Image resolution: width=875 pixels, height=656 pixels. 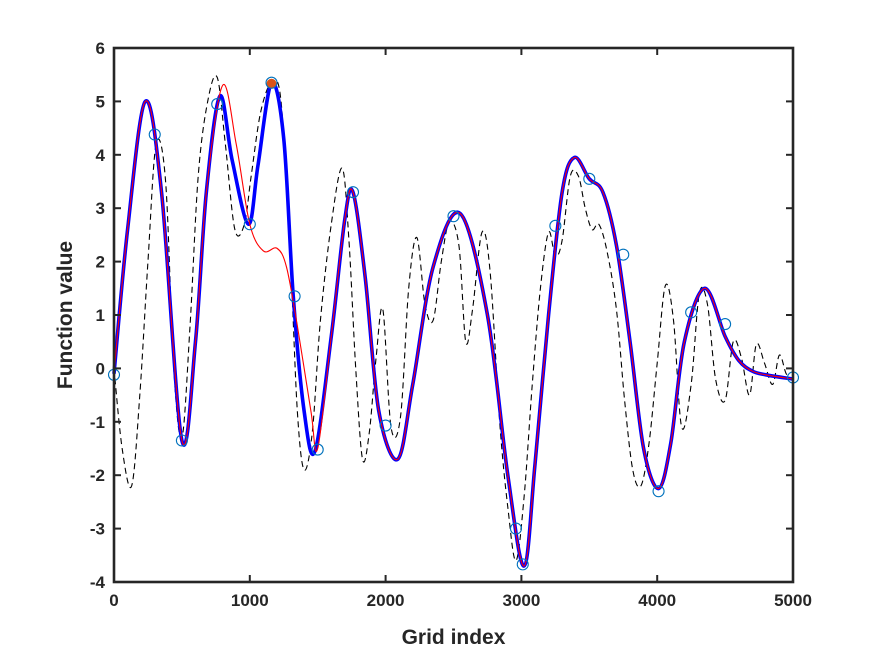 I want to click on y-tick-label: -1, so click(x=97, y=422).